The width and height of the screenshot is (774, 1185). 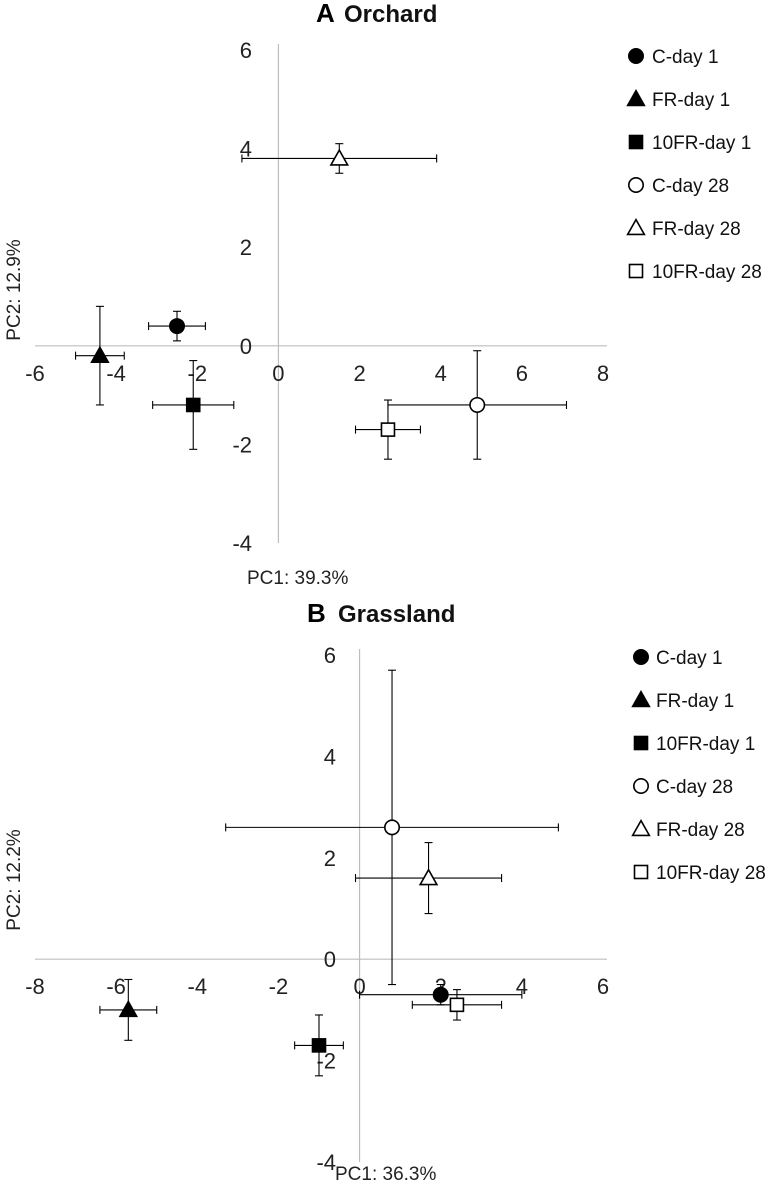 What do you see at coordinates (385, 1174) in the screenshot?
I see `x-axis-label: PC1: 36.3%` at bounding box center [385, 1174].